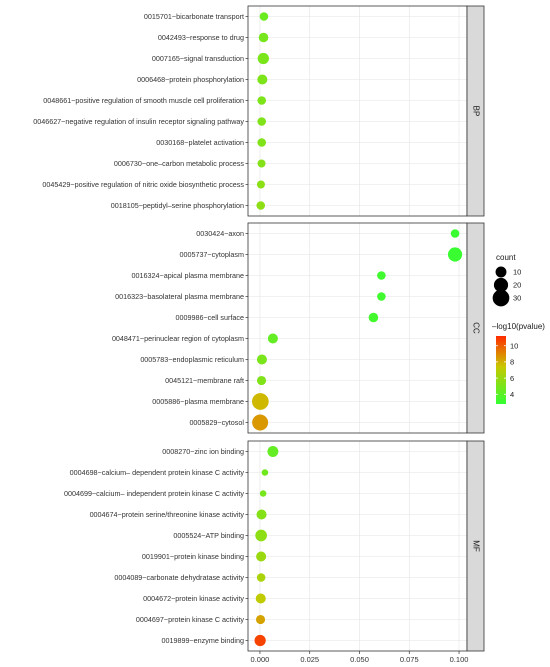 This screenshot has width=550, height=667. Describe the element at coordinates (200, 142) in the screenshot. I see `term-label: 0030168~platelet activation` at that location.